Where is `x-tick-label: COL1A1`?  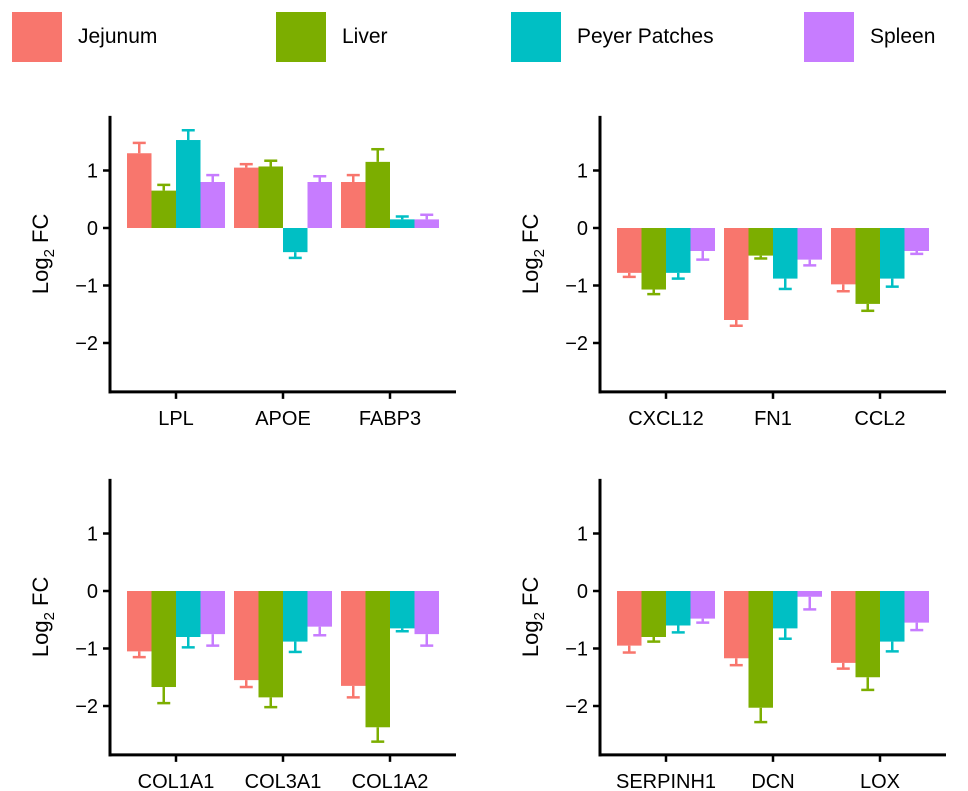
x-tick-label: COL1A1 is located at coordinates (176, 781).